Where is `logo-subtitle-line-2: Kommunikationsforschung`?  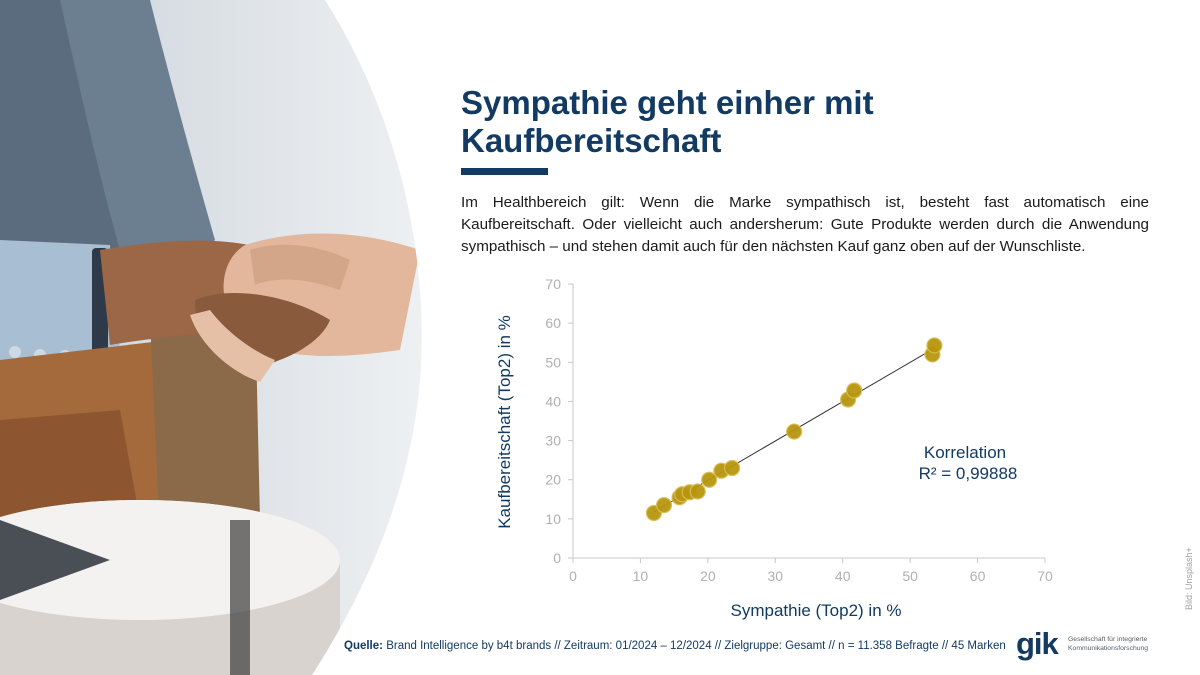
logo-subtitle-line-2: Kommunikationsforschung is located at coordinates (1108, 648).